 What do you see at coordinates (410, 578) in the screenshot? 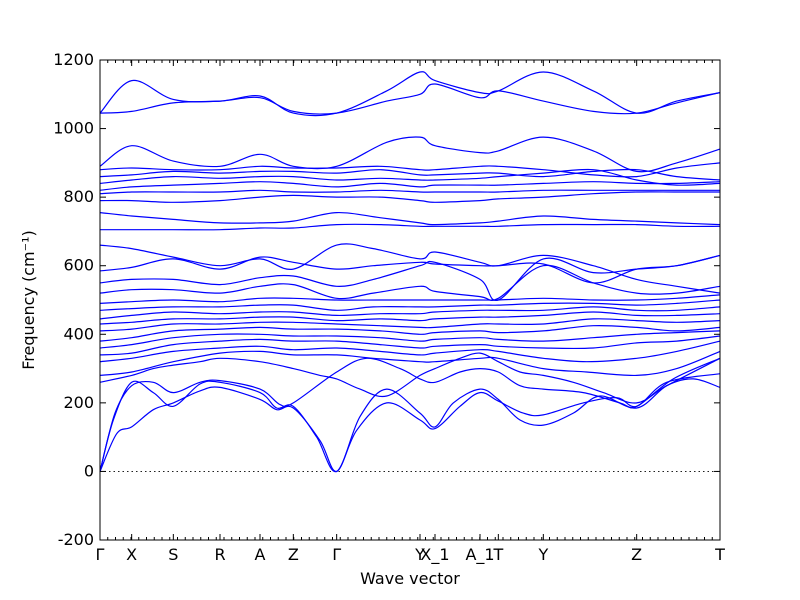
I see `x-axis-title: Wave vector` at bounding box center [410, 578].